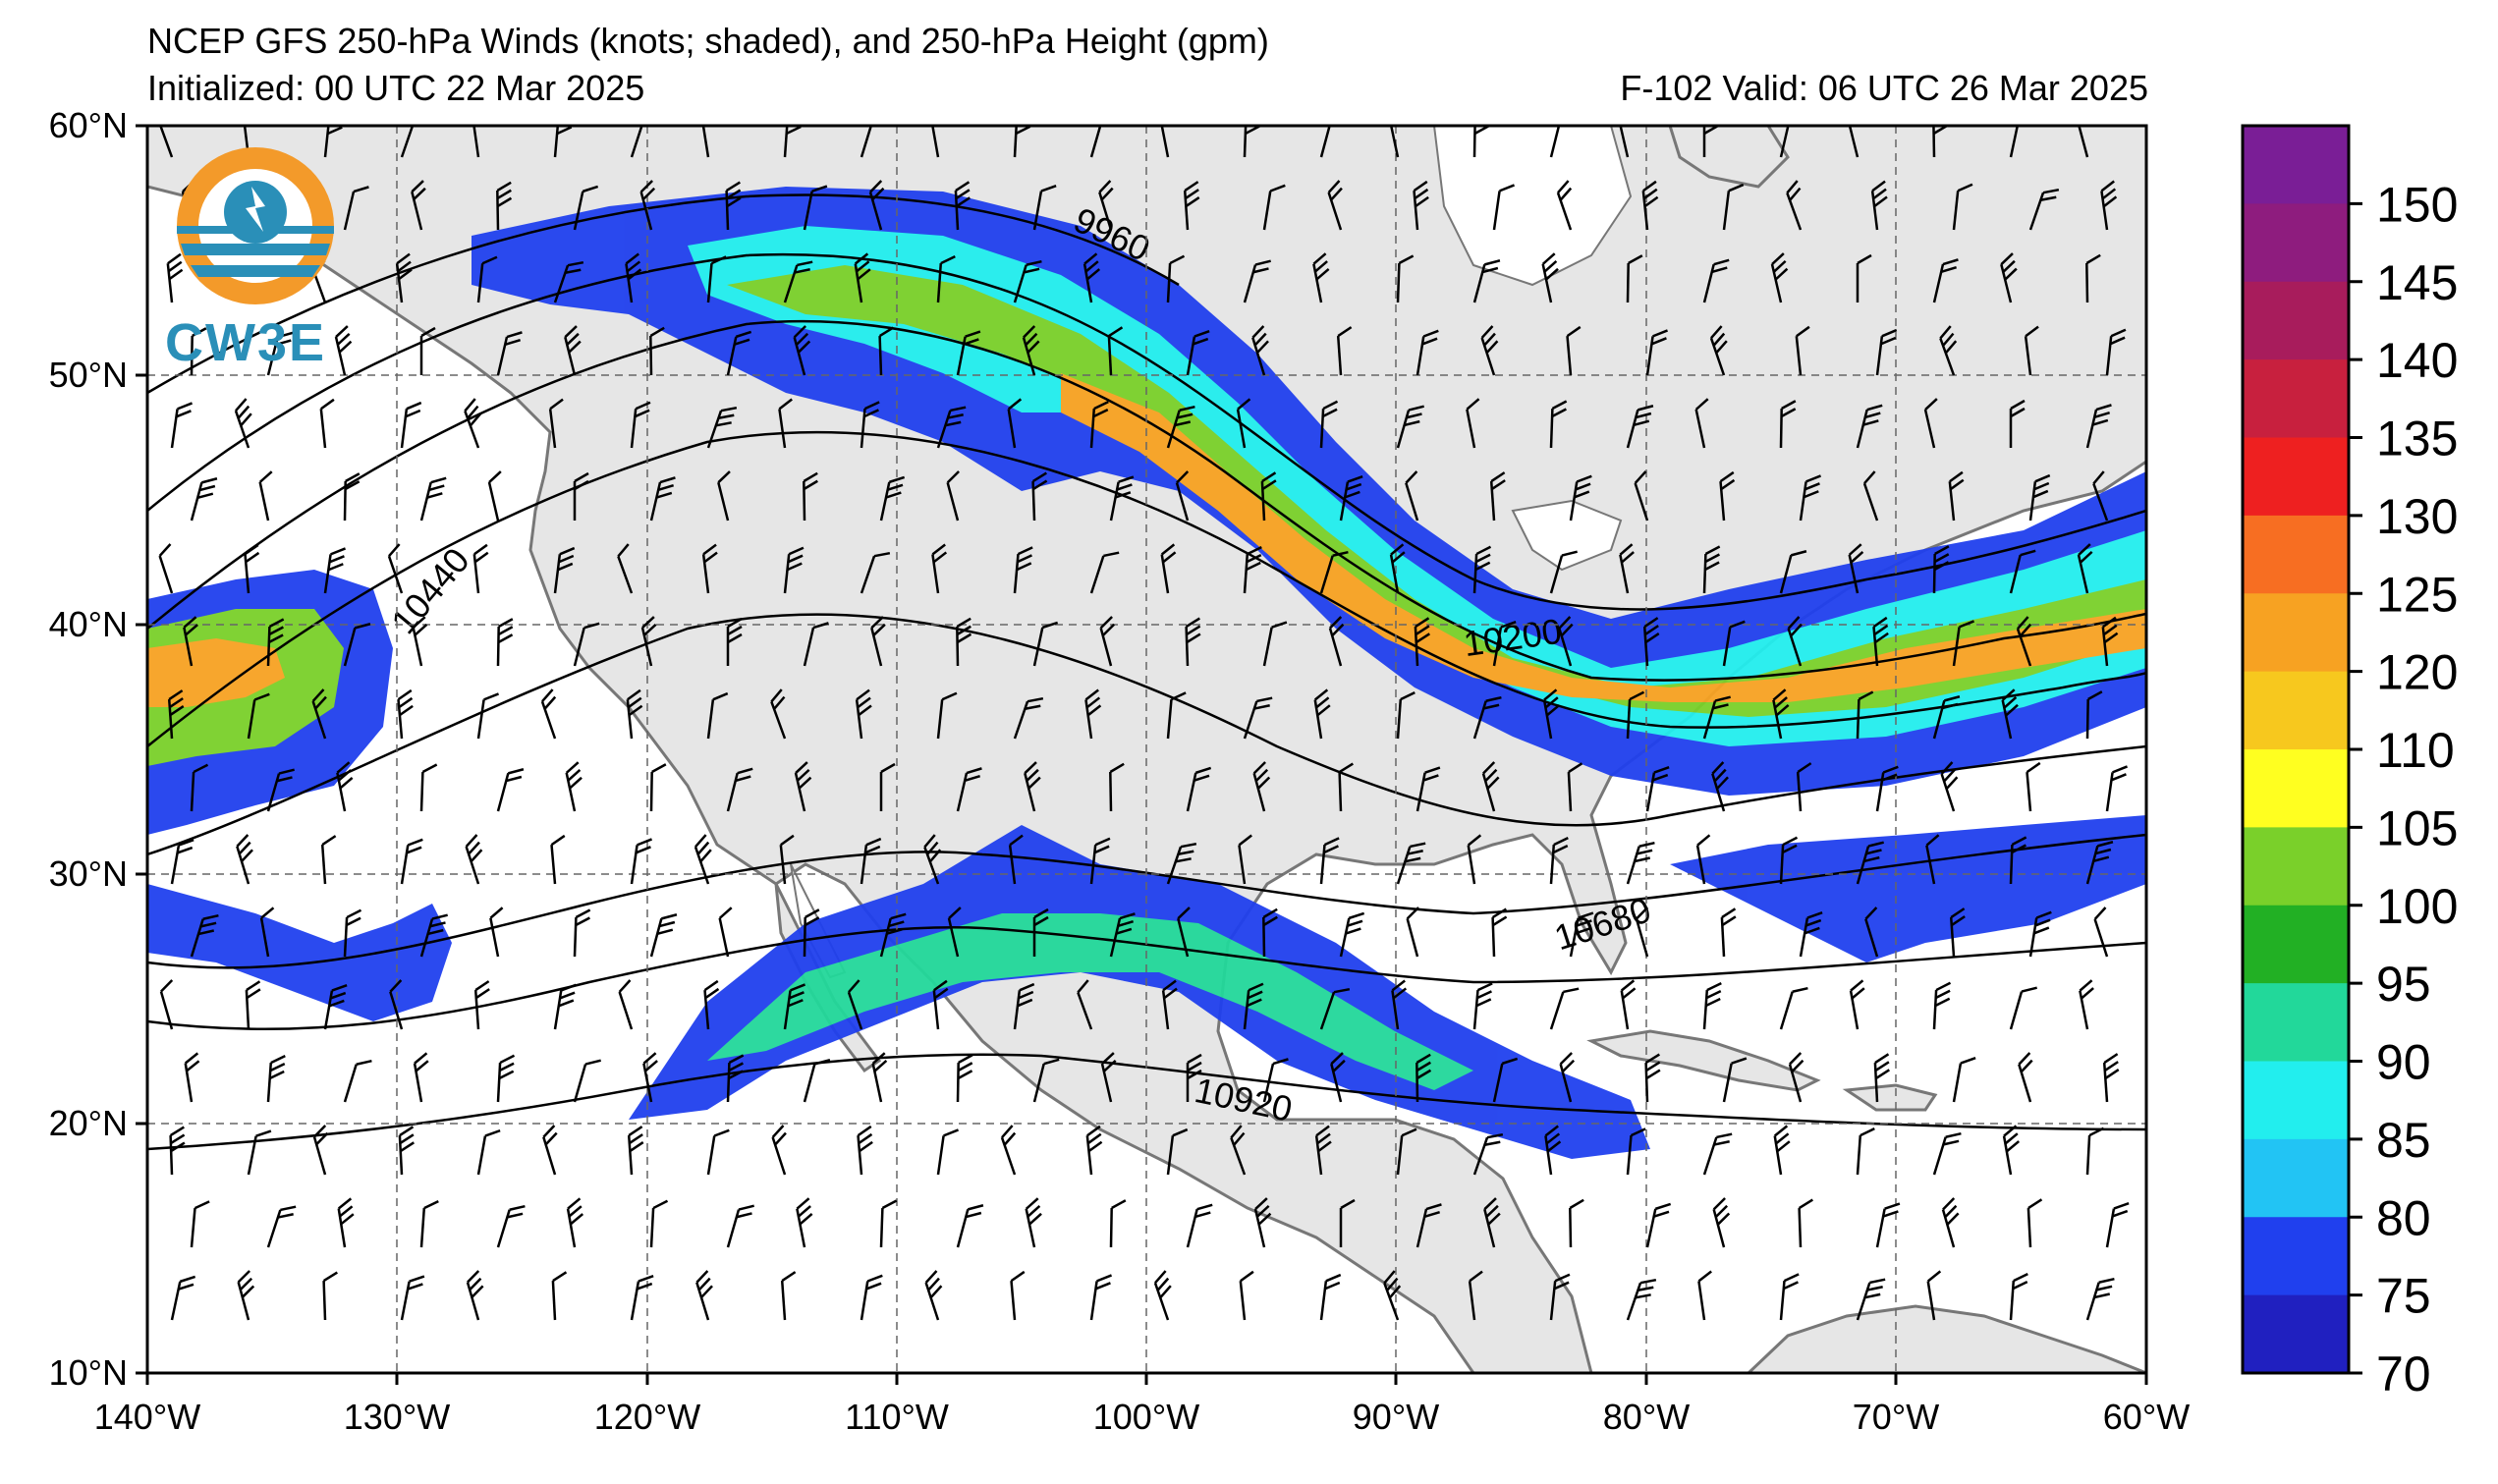 The height and width of the screenshot is (1484, 2498). I want to click on lon-tick-label: 140°W, so click(147, 1417).